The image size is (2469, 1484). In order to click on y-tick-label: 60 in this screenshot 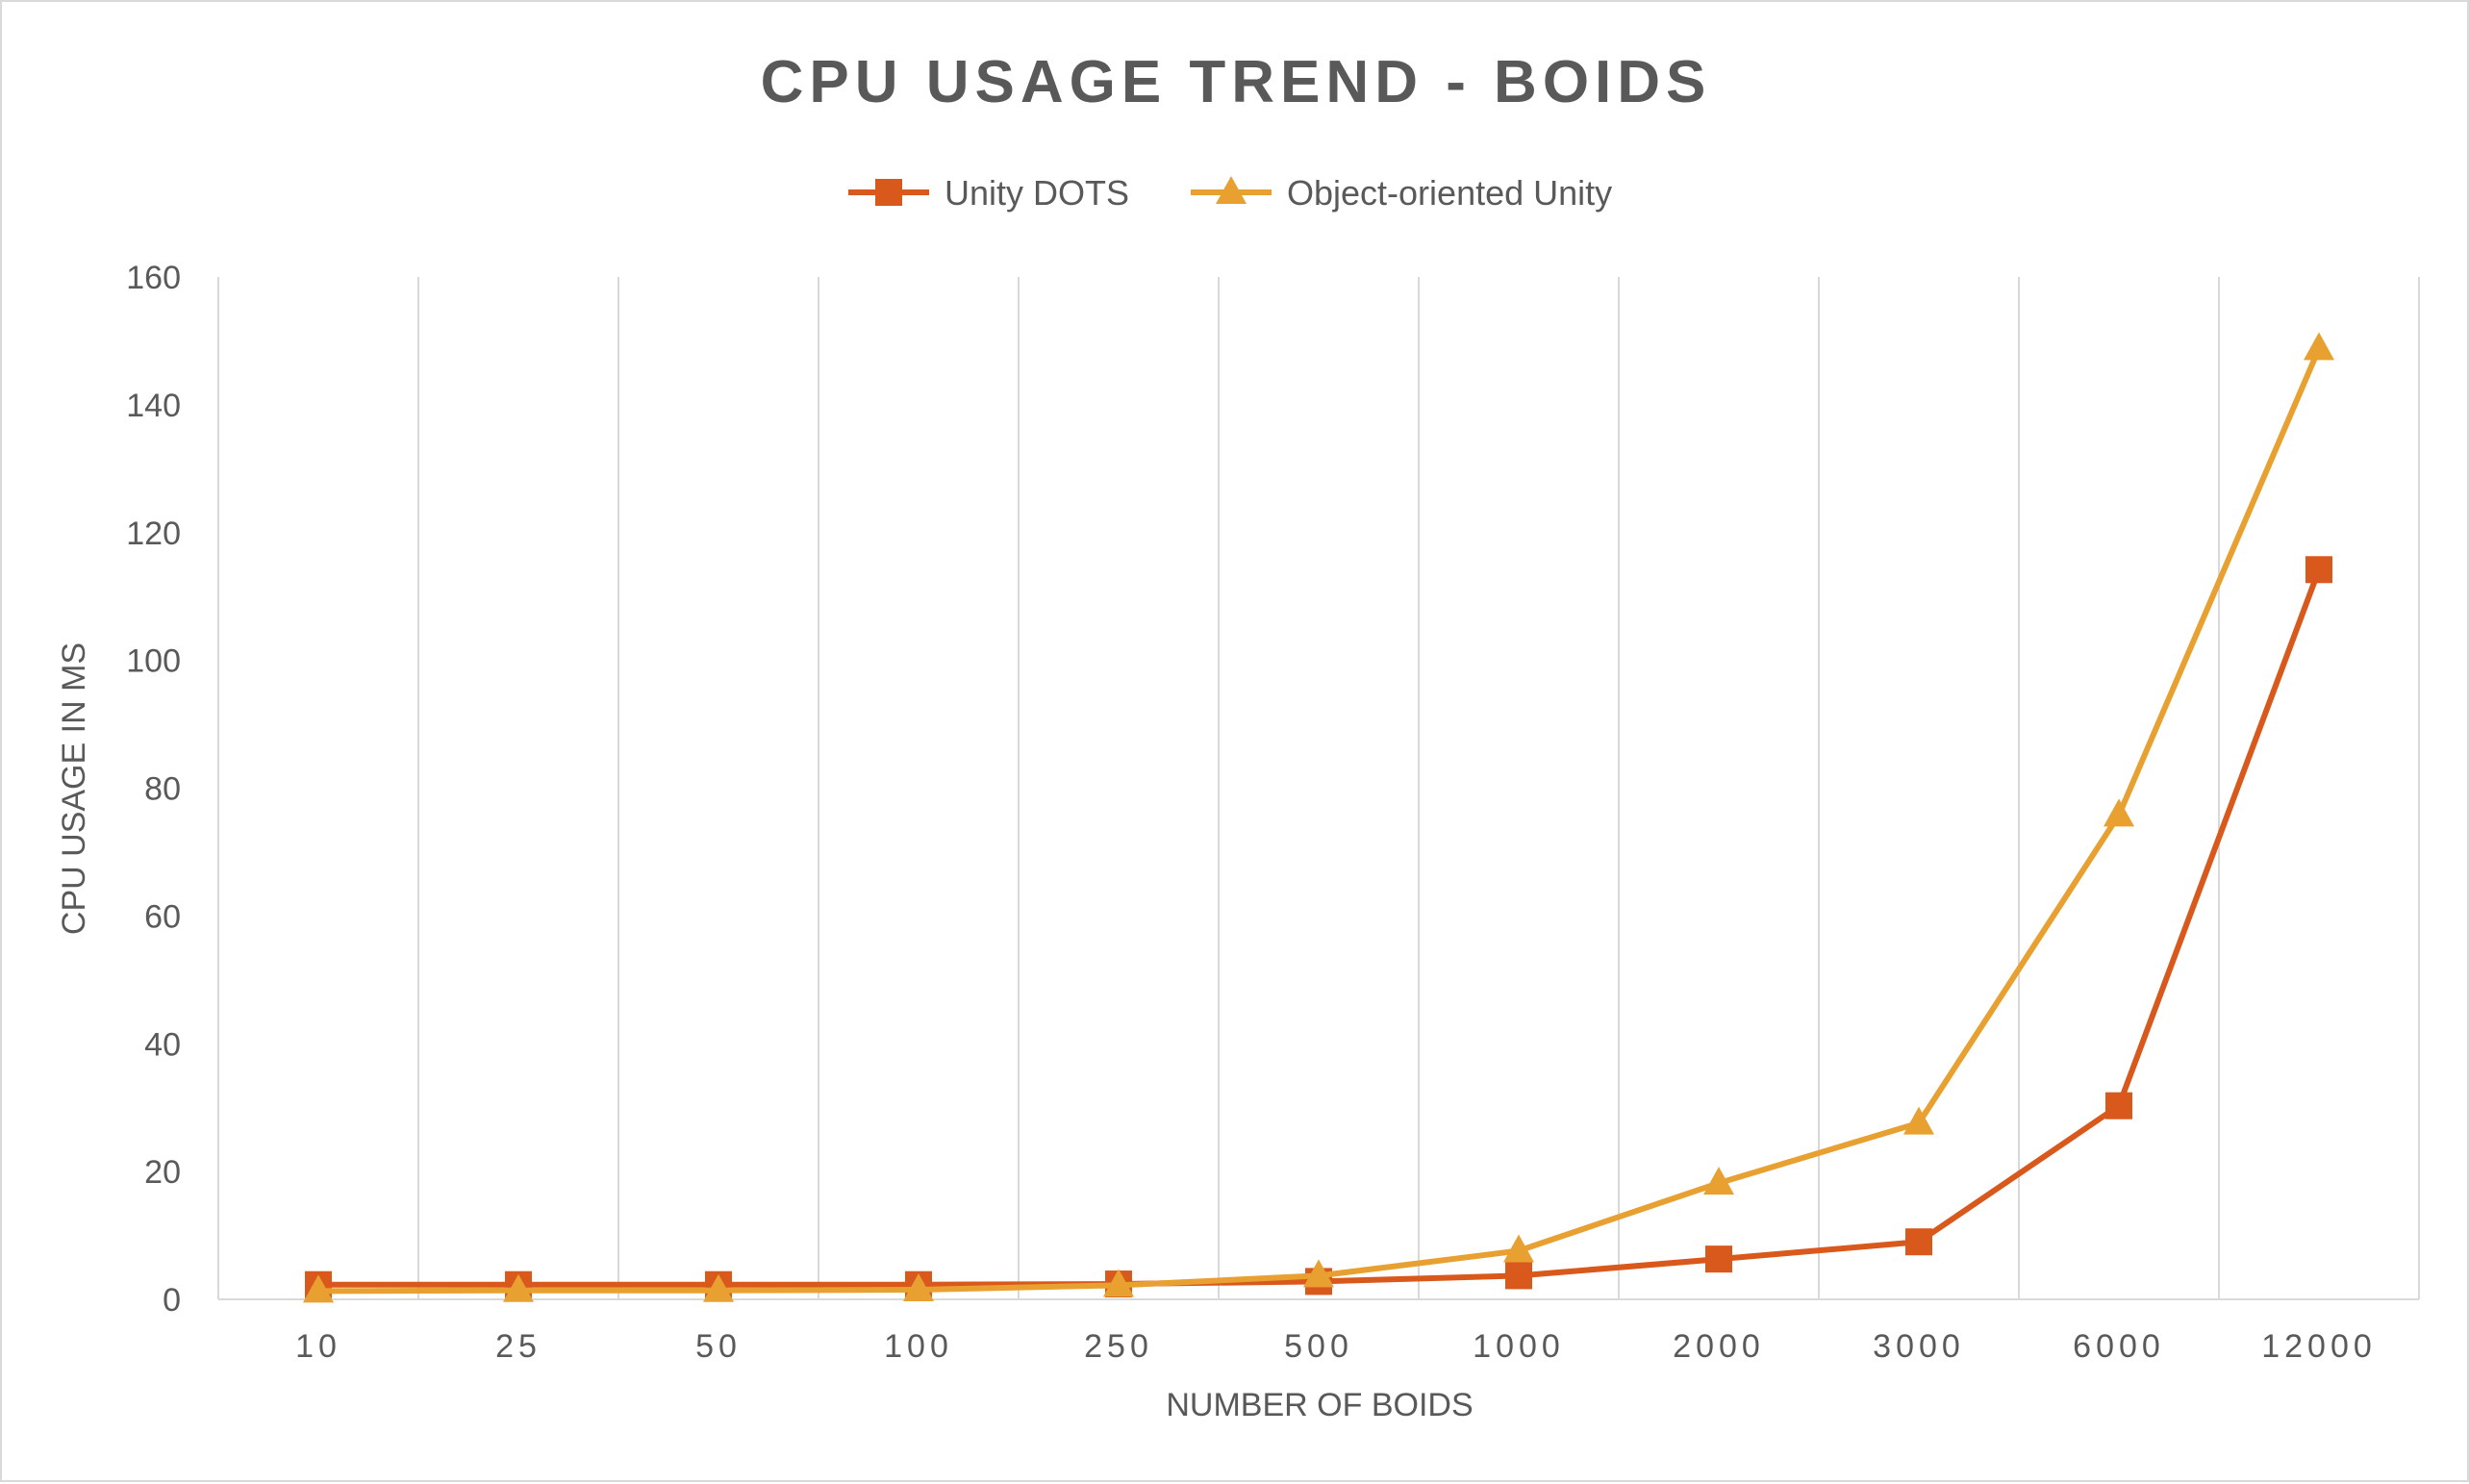, I will do `click(162, 917)`.